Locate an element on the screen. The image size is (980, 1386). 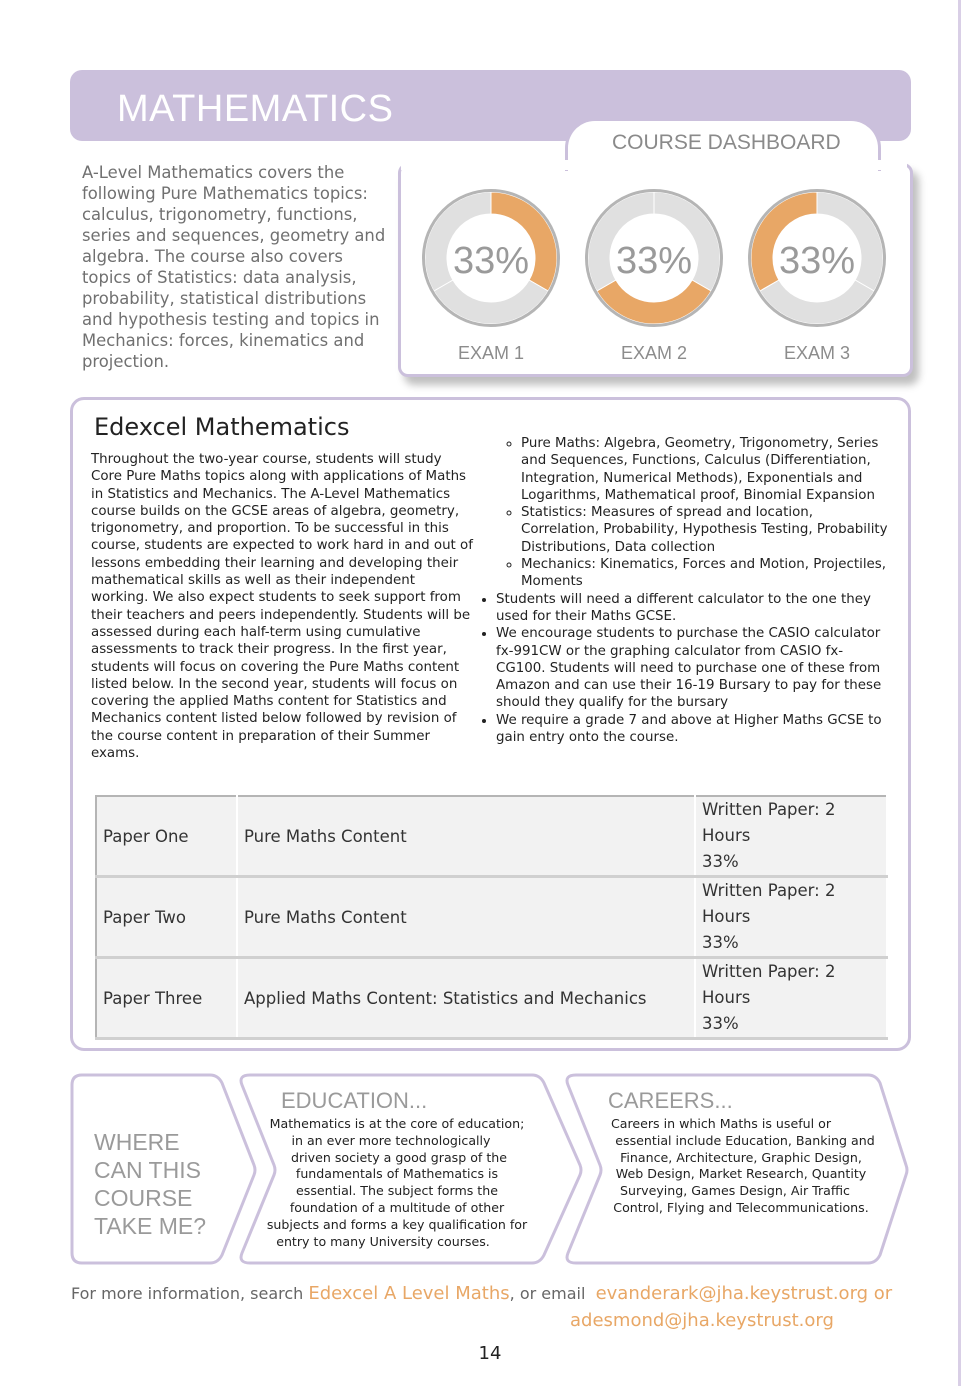
chevron-careers is located at coordinates (737, 1169).